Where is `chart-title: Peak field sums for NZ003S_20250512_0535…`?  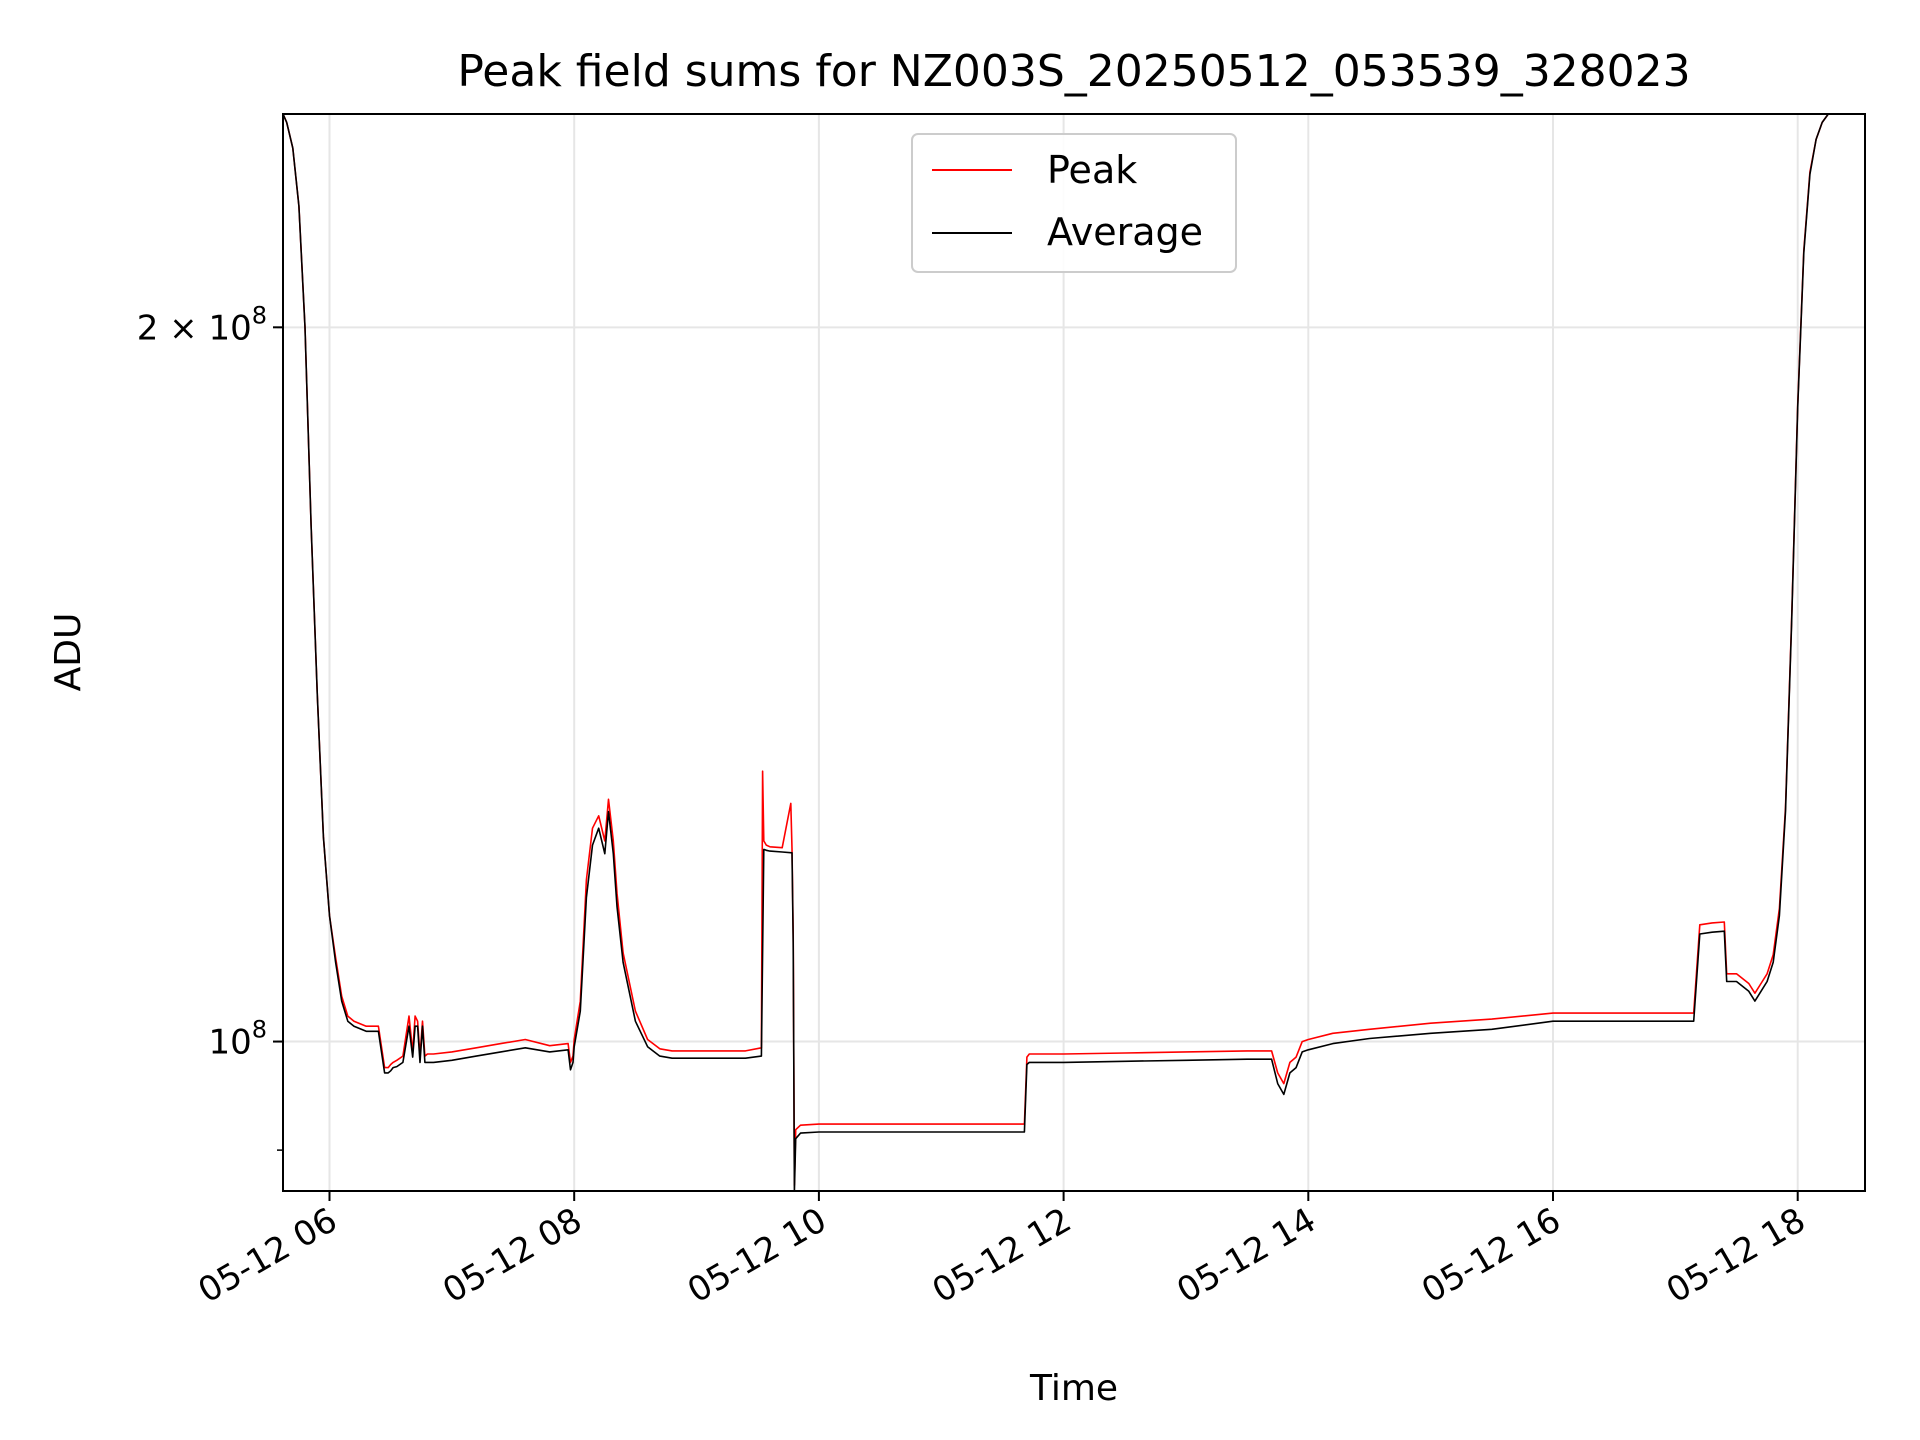 chart-title: Peak field sums for NZ003S_20250512_0535… is located at coordinates (1073, 71).